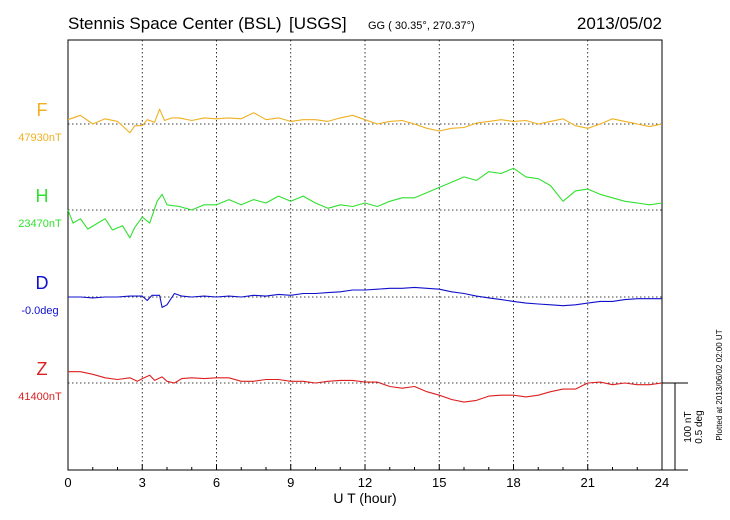 This screenshot has height=520, width=730. I want to click on x-tick-label: 18, so click(513, 482).